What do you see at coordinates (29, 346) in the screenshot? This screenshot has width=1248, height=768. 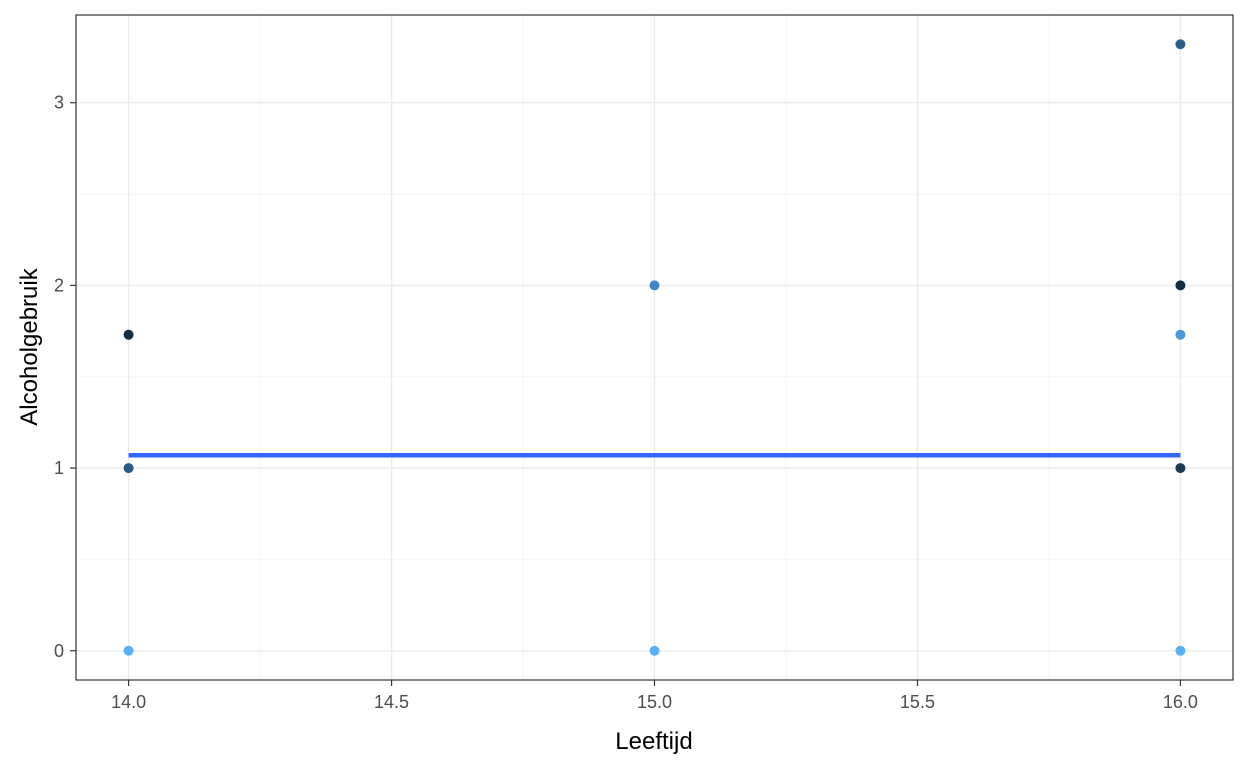 I see `y-axis-title: Alcoholgebruik` at bounding box center [29, 346].